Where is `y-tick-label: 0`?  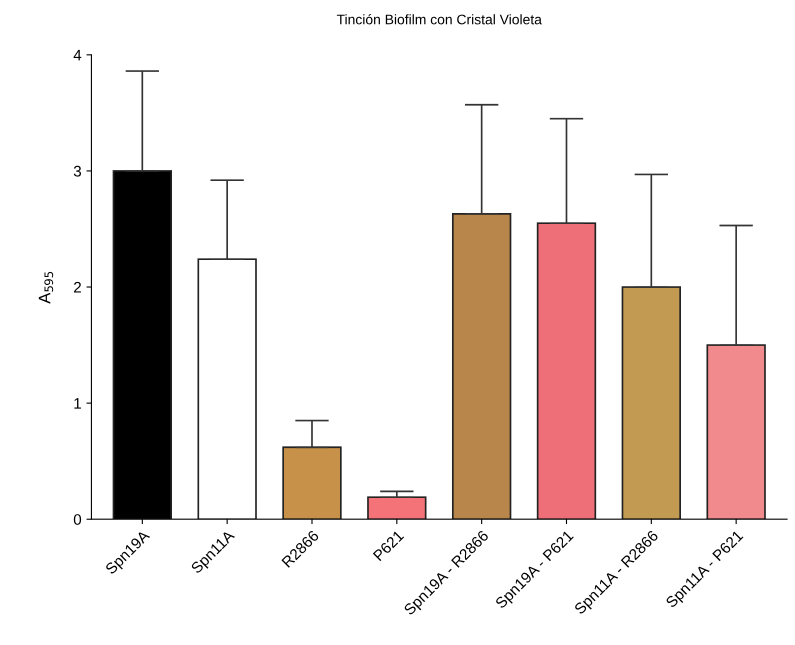 y-tick-label: 0 is located at coordinates (78, 519).